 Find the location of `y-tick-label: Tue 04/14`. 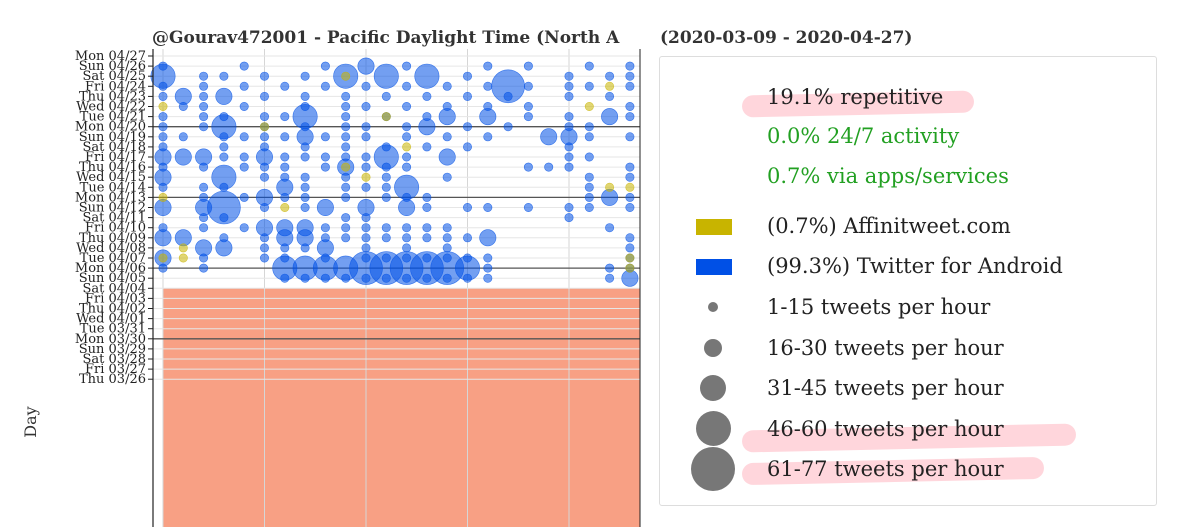

y-tick-label: Tue 04/14 is located at coordinates (113, 187).